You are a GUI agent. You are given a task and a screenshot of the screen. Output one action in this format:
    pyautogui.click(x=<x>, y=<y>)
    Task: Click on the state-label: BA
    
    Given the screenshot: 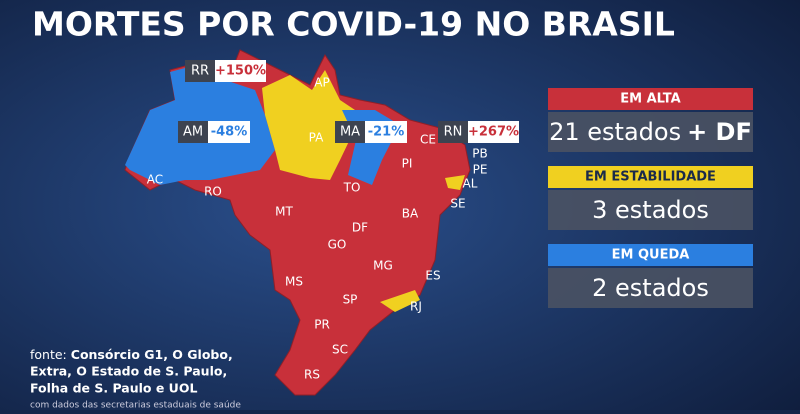 What is the action you would take?
    pyautogui.click(x=410, y=214)
    